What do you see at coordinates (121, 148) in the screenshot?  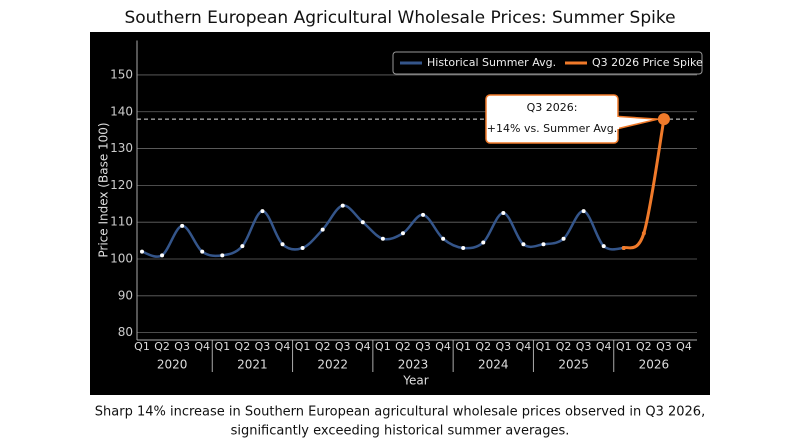 I see `y-tick-label: 130` at bounding box center [121, 148].